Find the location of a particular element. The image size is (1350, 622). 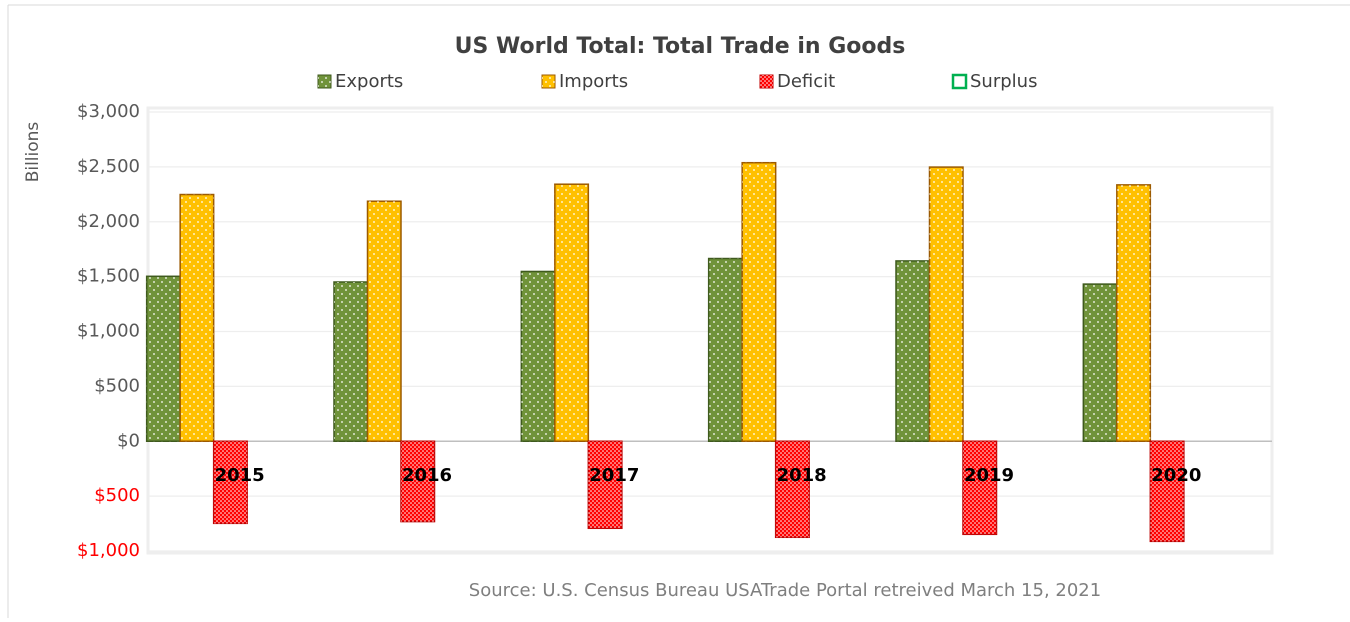

x-tick-label: 2019 is located at coordinates (989, 475).